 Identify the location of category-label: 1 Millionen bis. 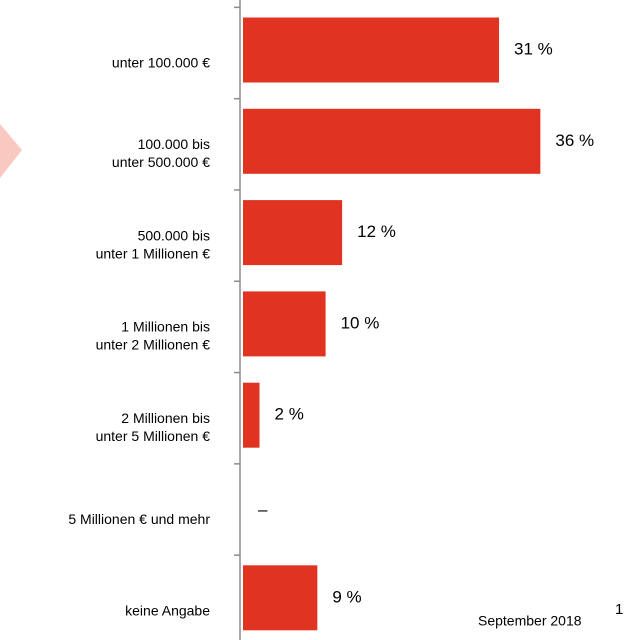
(165, 327).